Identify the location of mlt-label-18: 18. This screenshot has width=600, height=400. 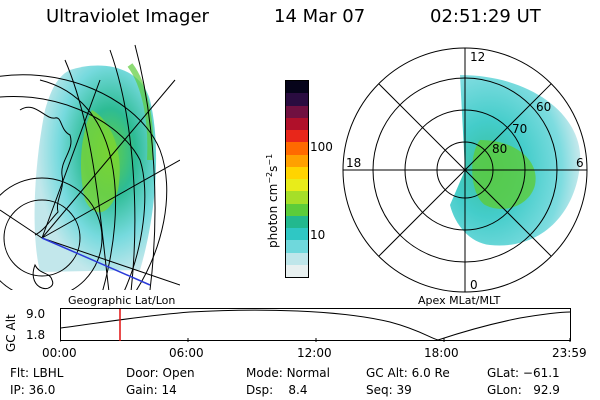
(353, 163).